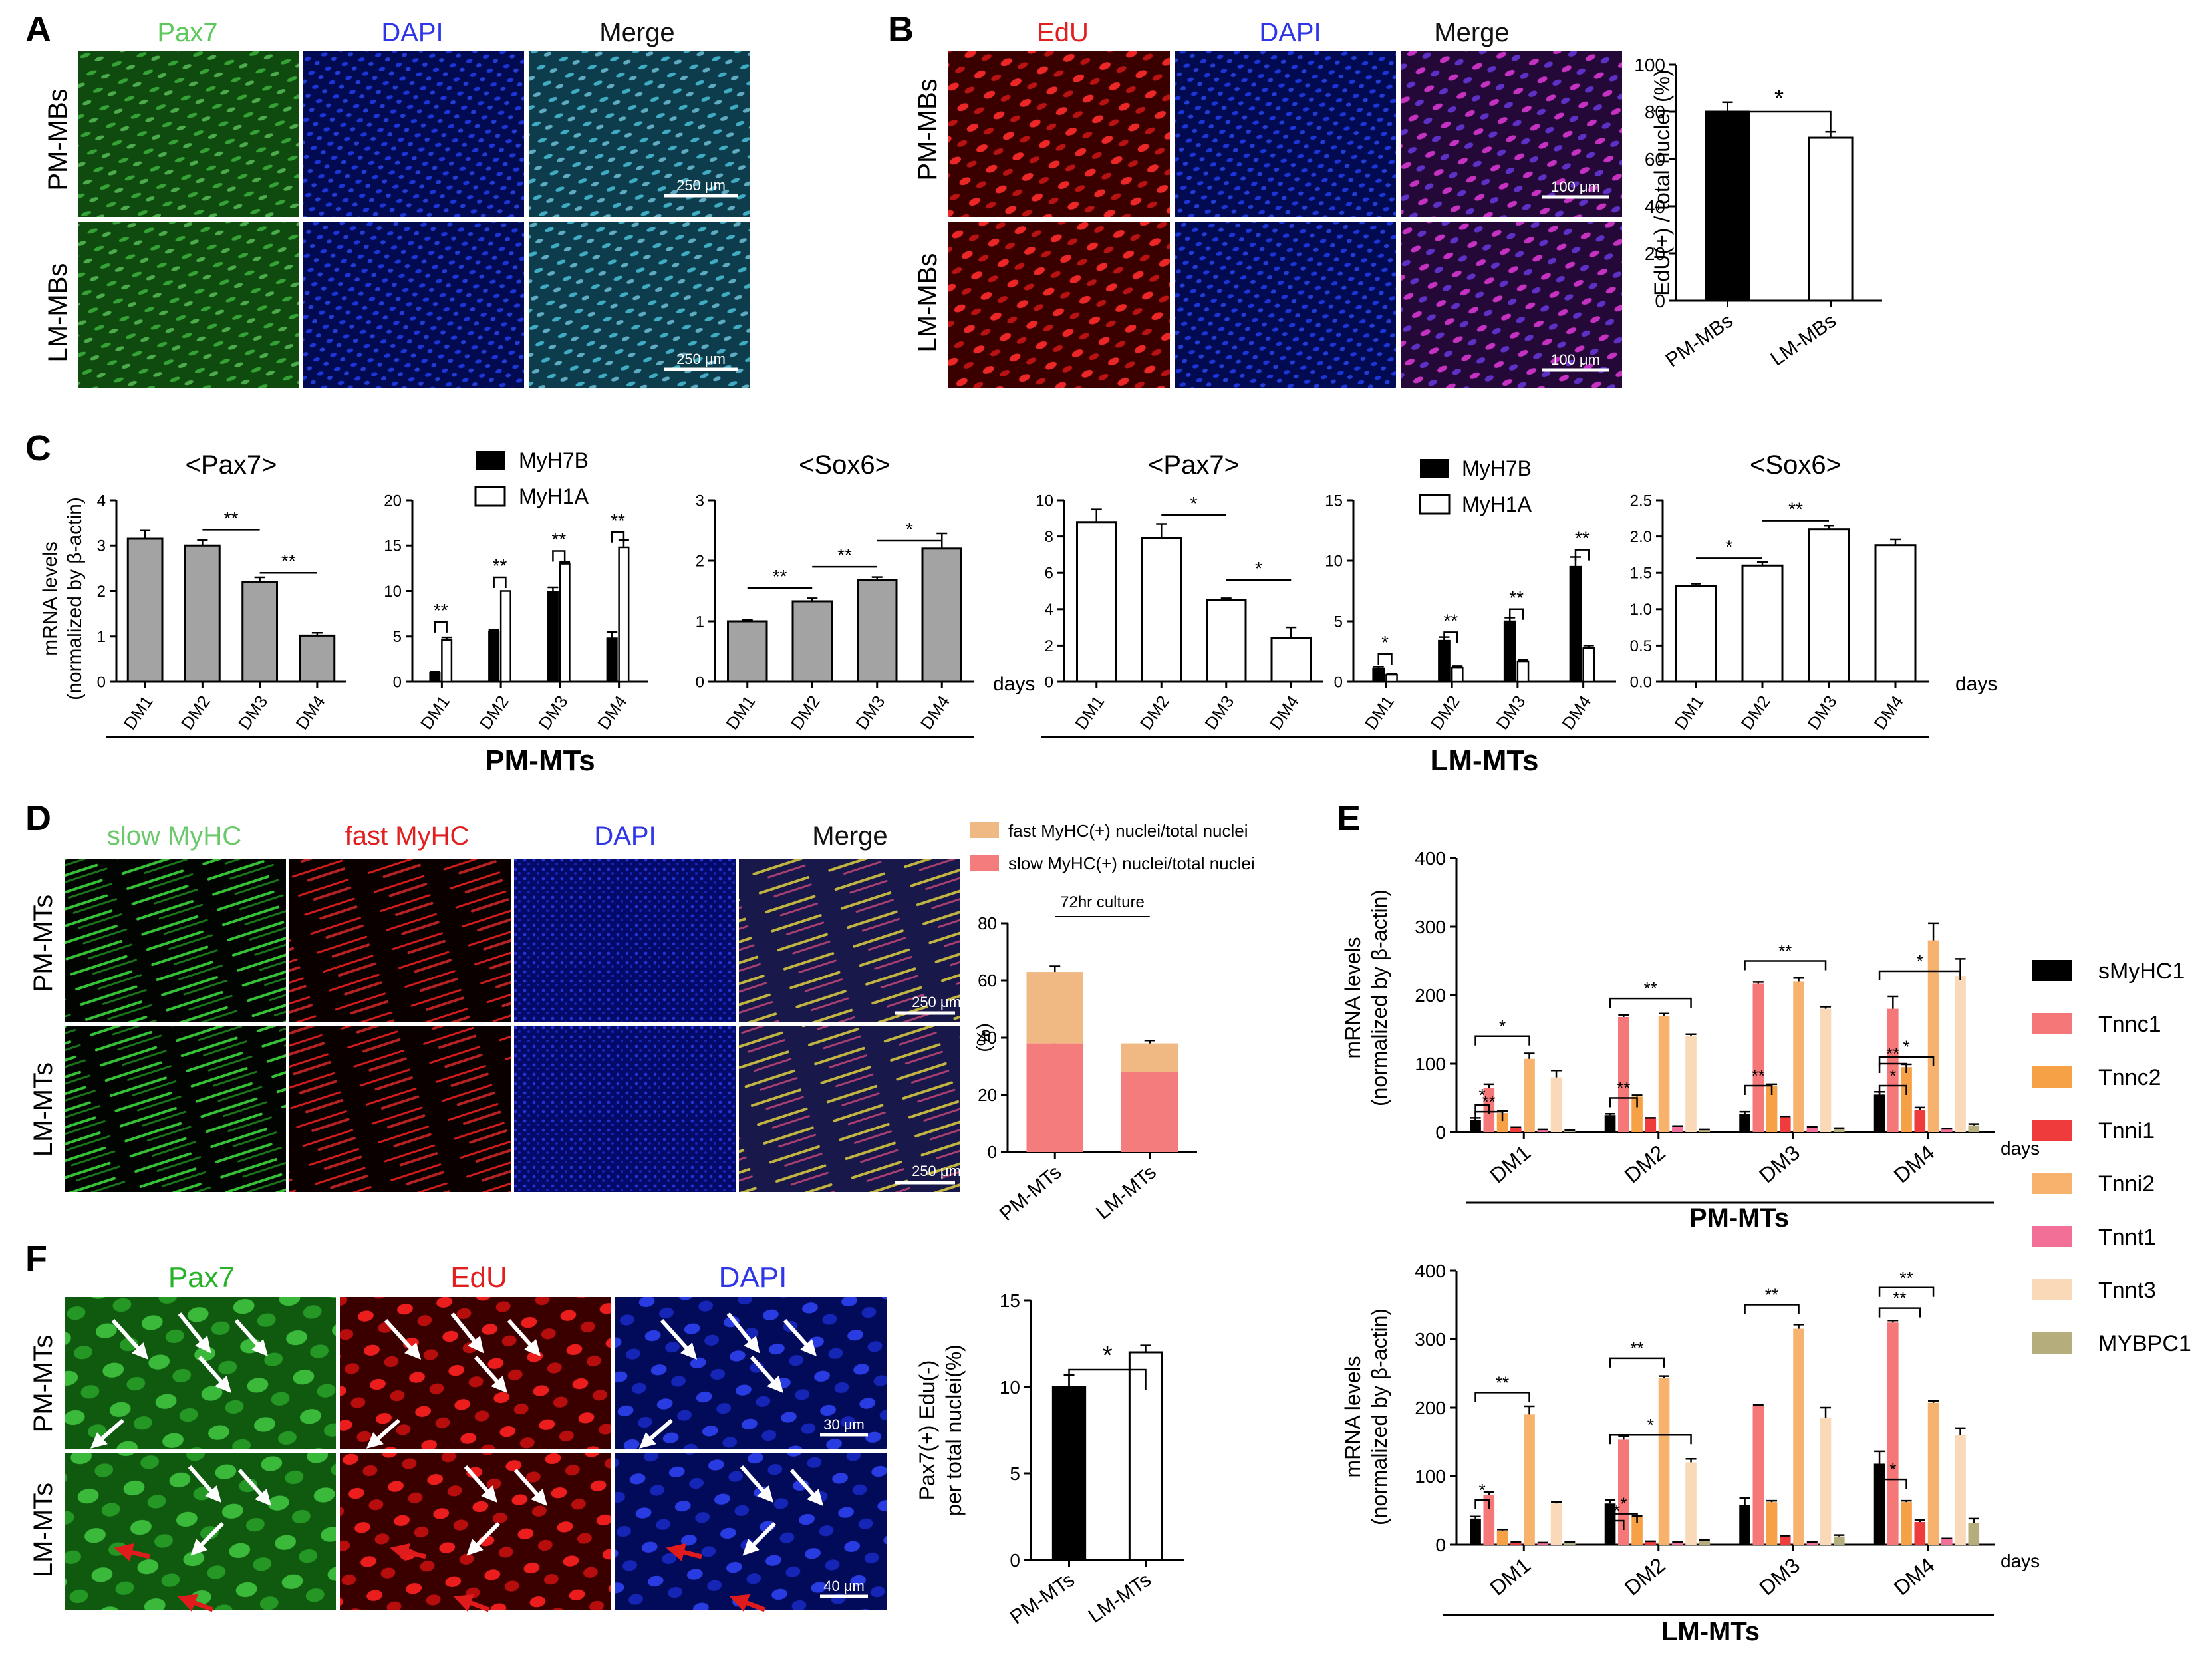 Image resolution: width=2212 pixels, height=1655 pixels. Describe the element at coordinates (1043, 1599) in the screenshot. I see `x-tick-label: PM-MTs` at that location.